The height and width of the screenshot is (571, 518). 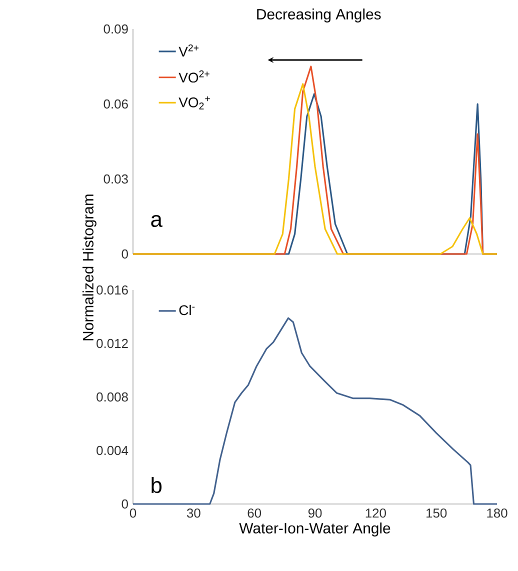 What do you see at coordinates (112, 397) in the screenshot?
I see `y-tick-label: 0.008` at bounding box center [112, 397].